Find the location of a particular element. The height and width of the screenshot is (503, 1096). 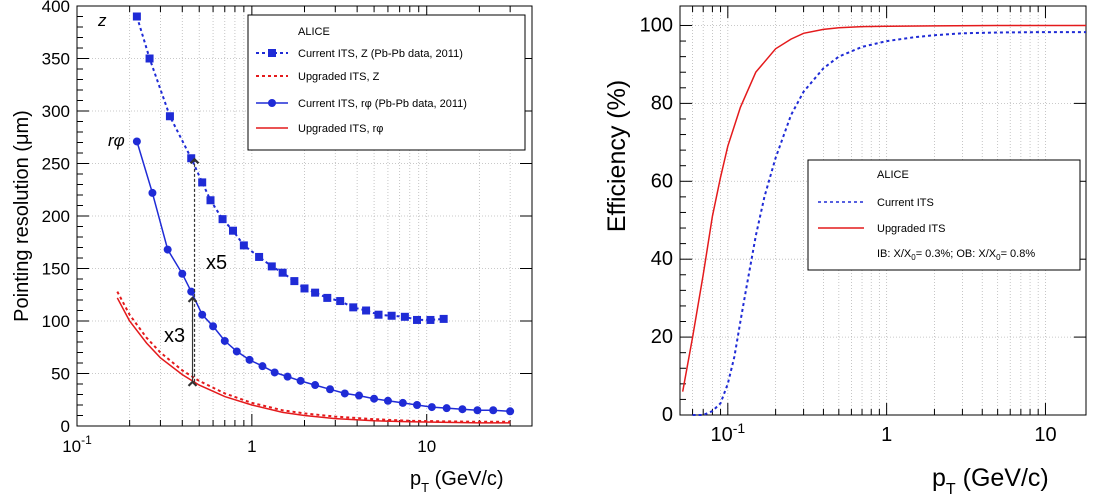

left-legend-label-upgraded-rphi: Upgraded ITS, rφ is located at coordinates (340, 129).